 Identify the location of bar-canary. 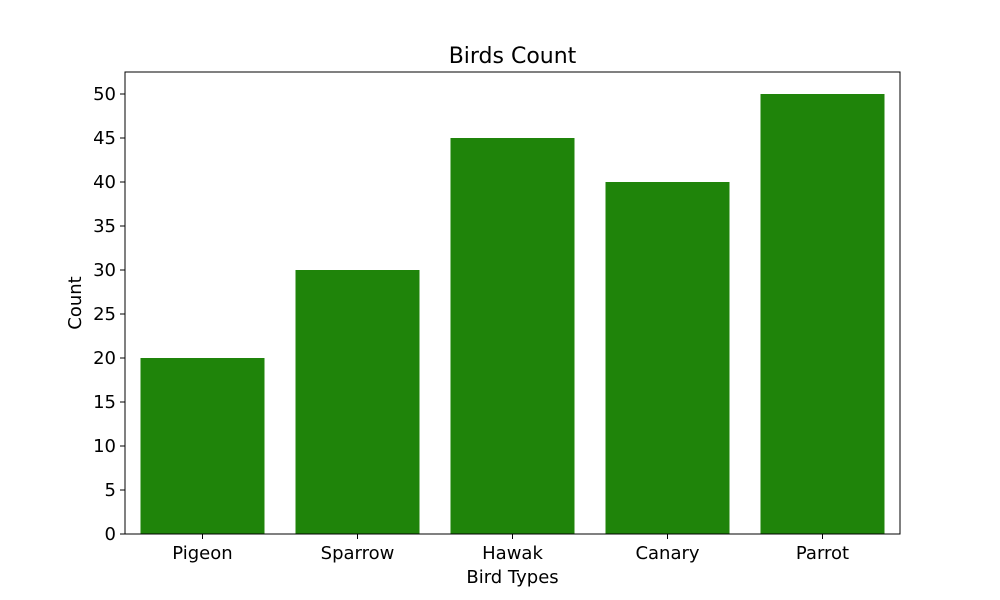
(667, 358).